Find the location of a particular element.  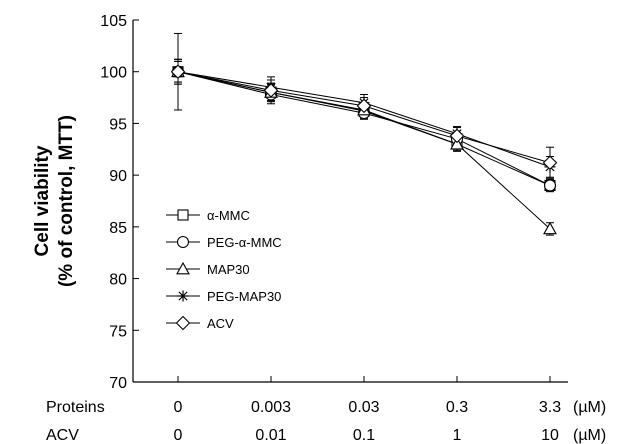

y-tick-label: 90 is located at coordinates (118, 176).